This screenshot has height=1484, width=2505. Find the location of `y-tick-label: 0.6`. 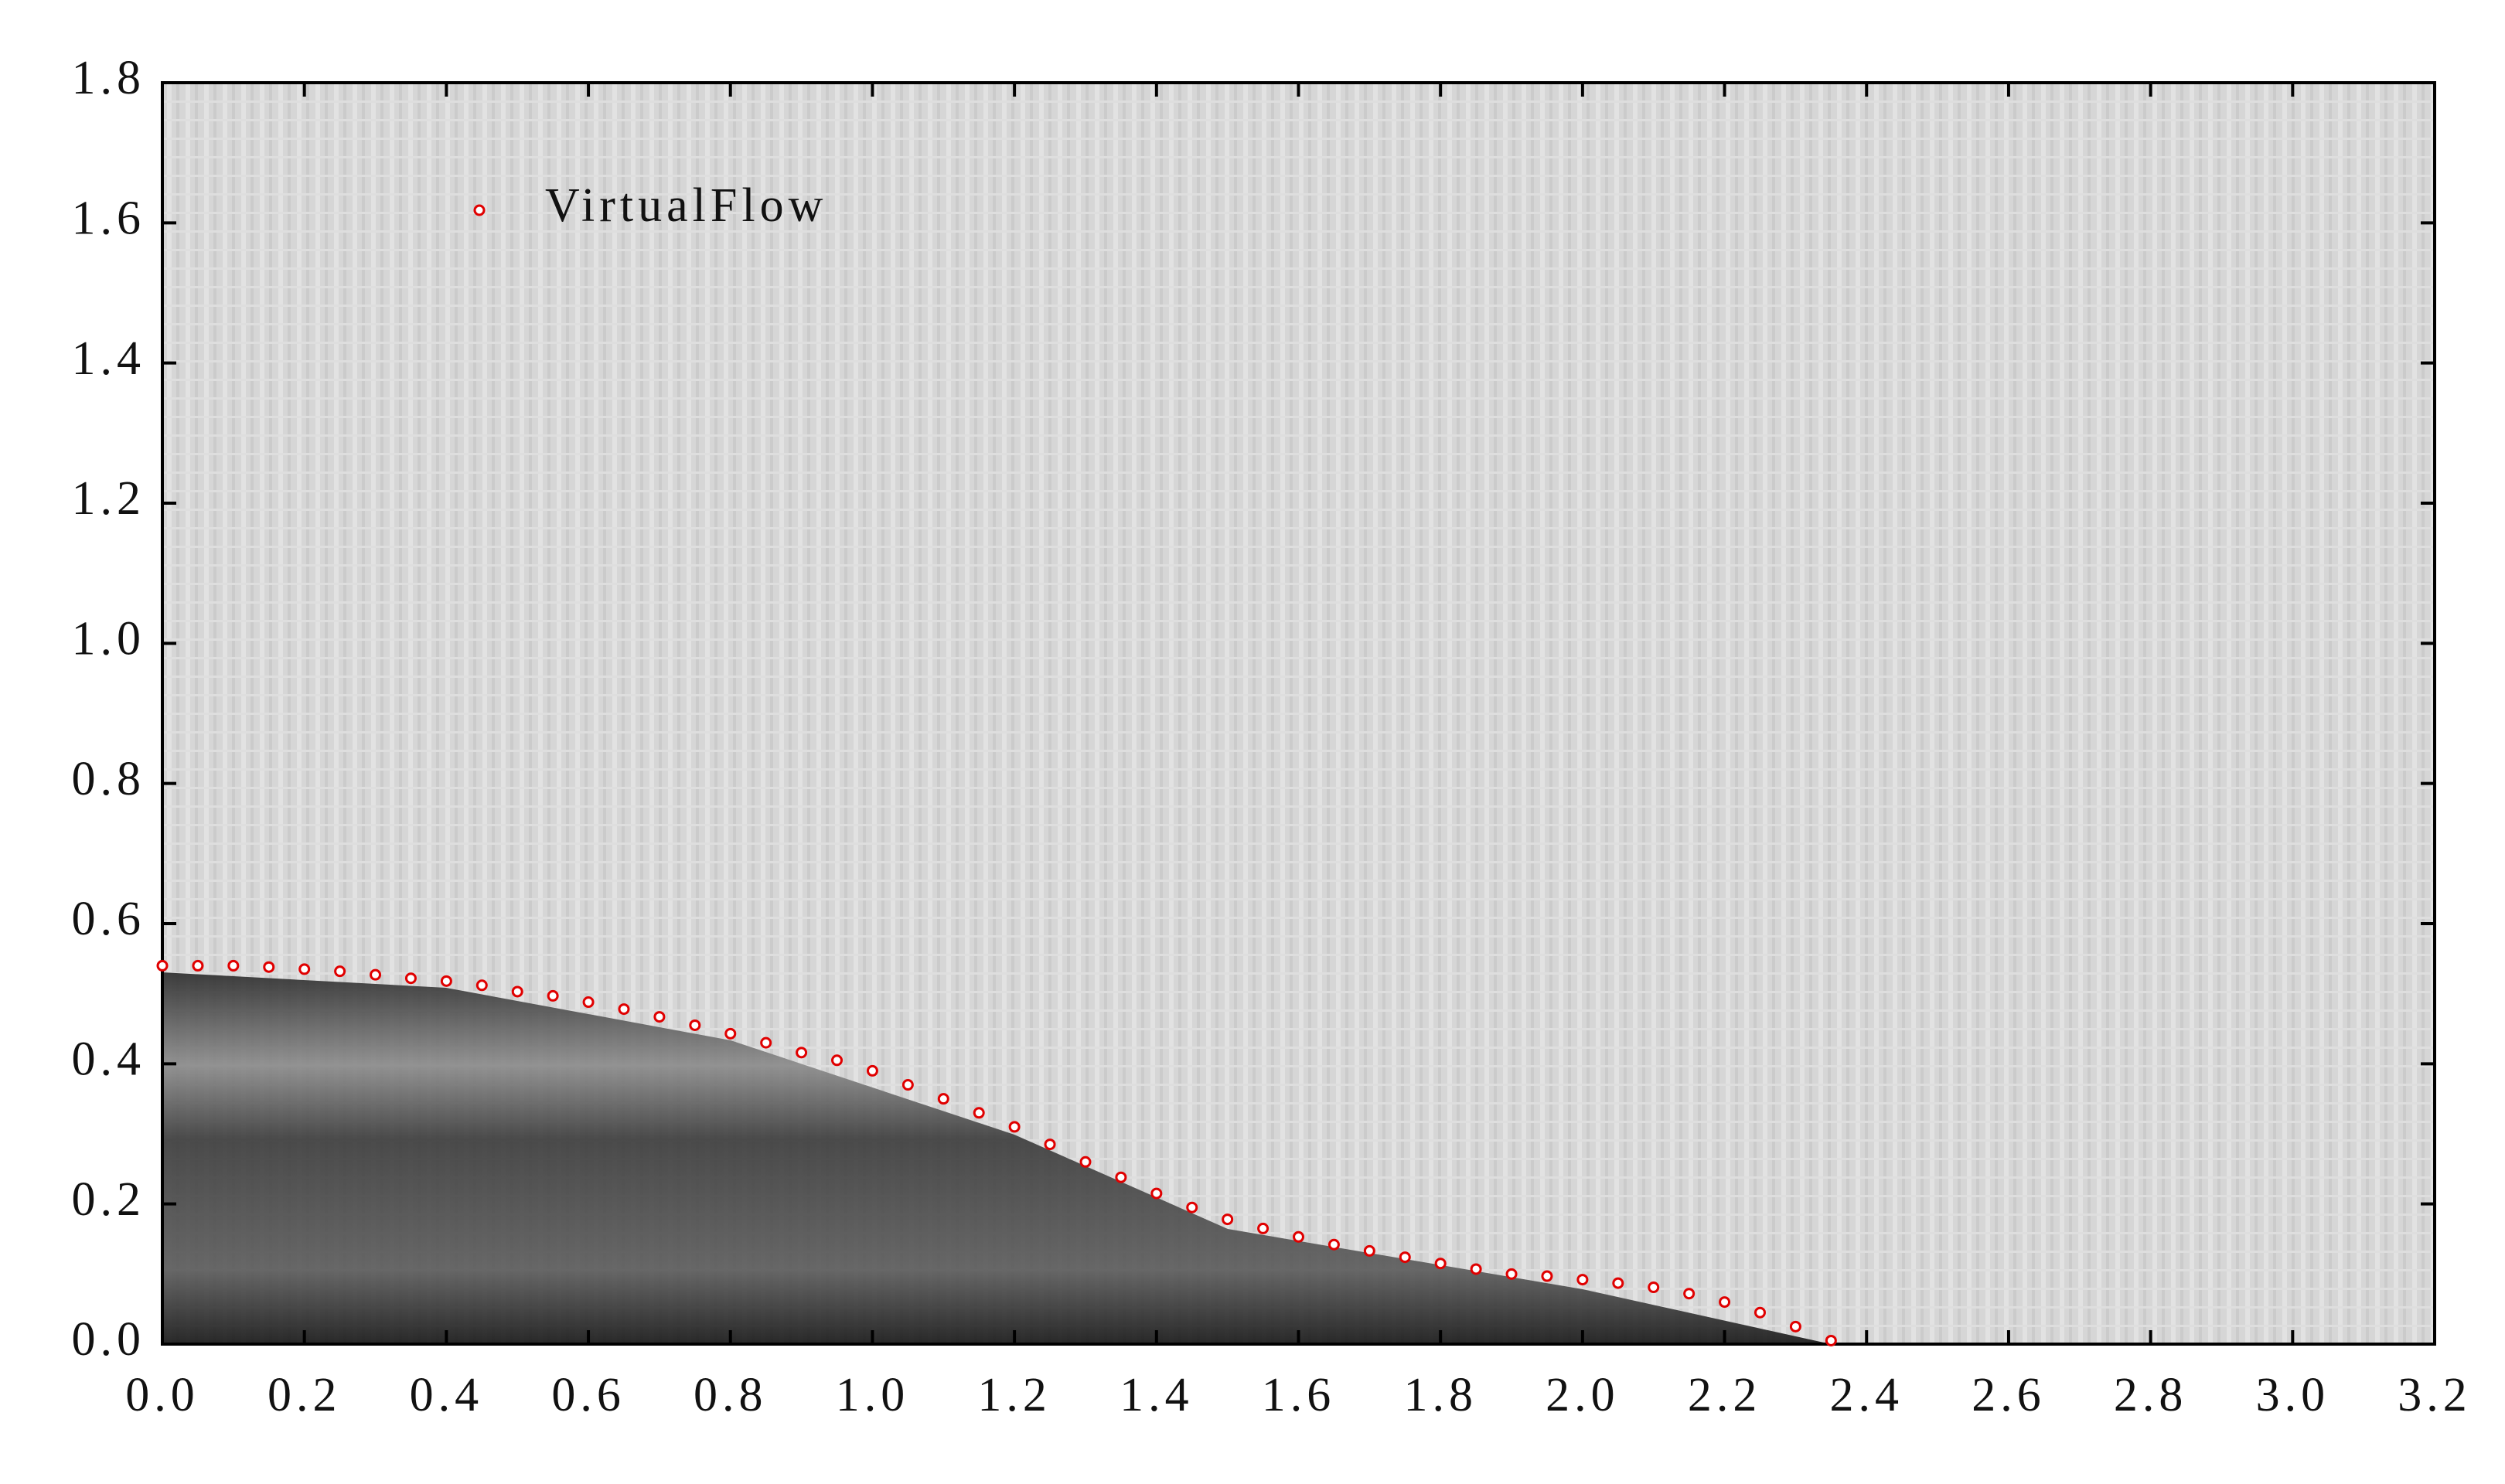

y-tick-label: 0.6 is located at coordinates (109, 919).